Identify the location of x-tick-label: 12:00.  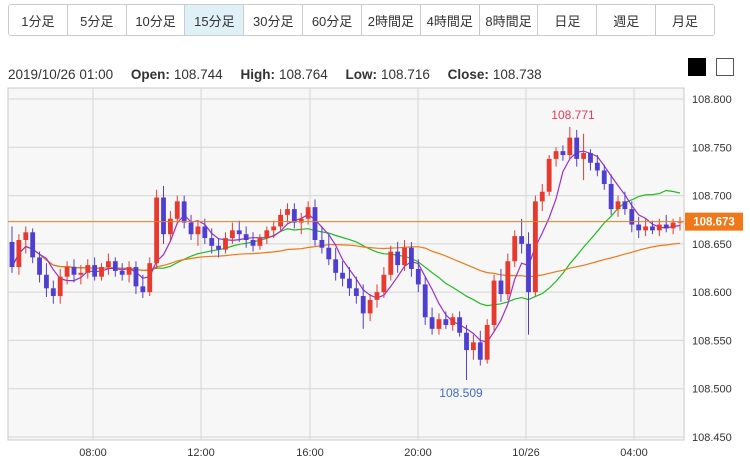
(201, 453).